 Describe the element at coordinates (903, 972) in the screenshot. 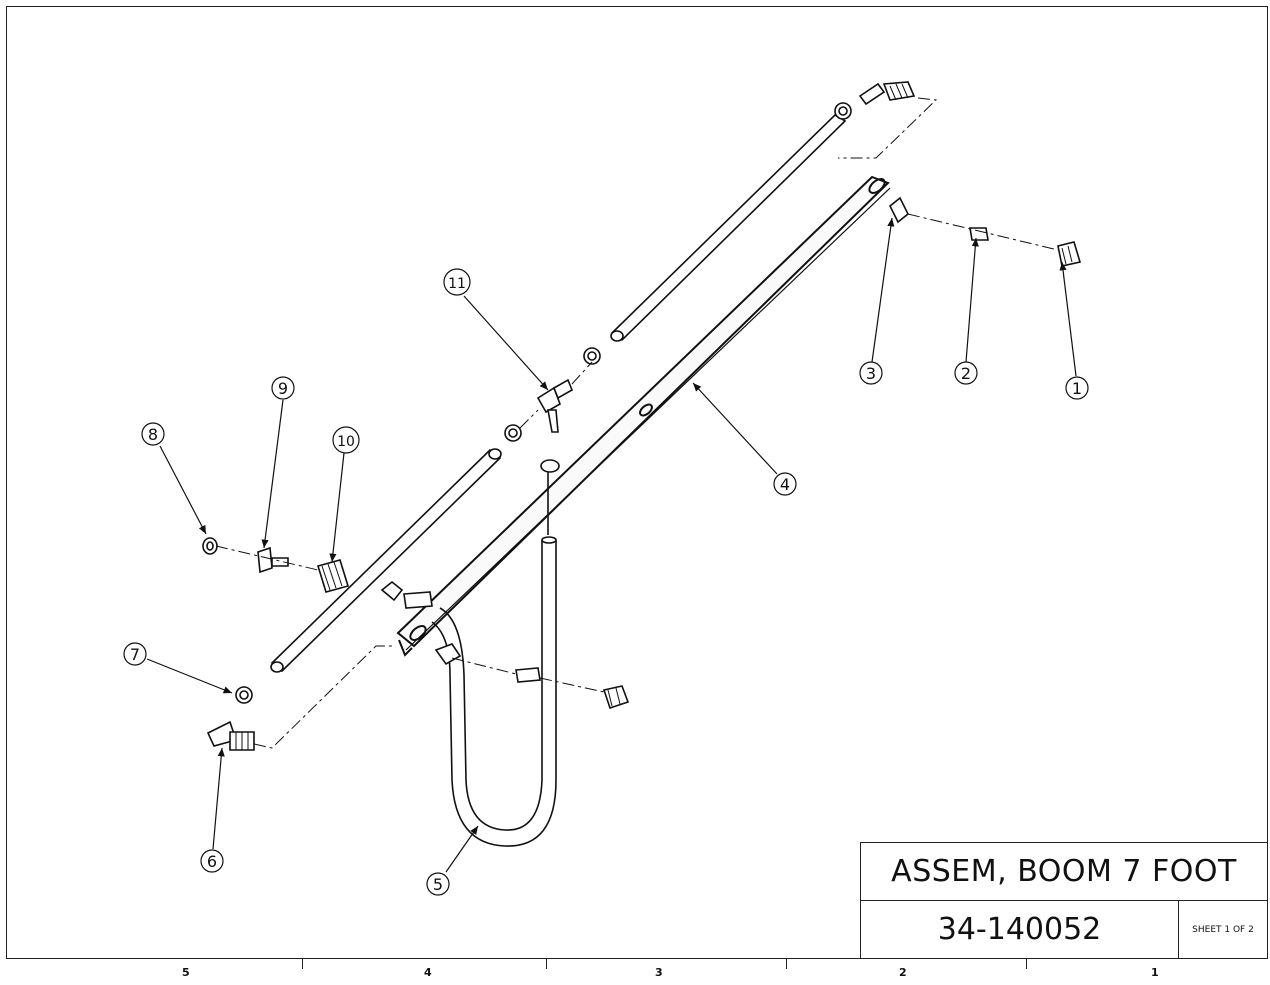

I see `zone-label-2: 2` at that location.